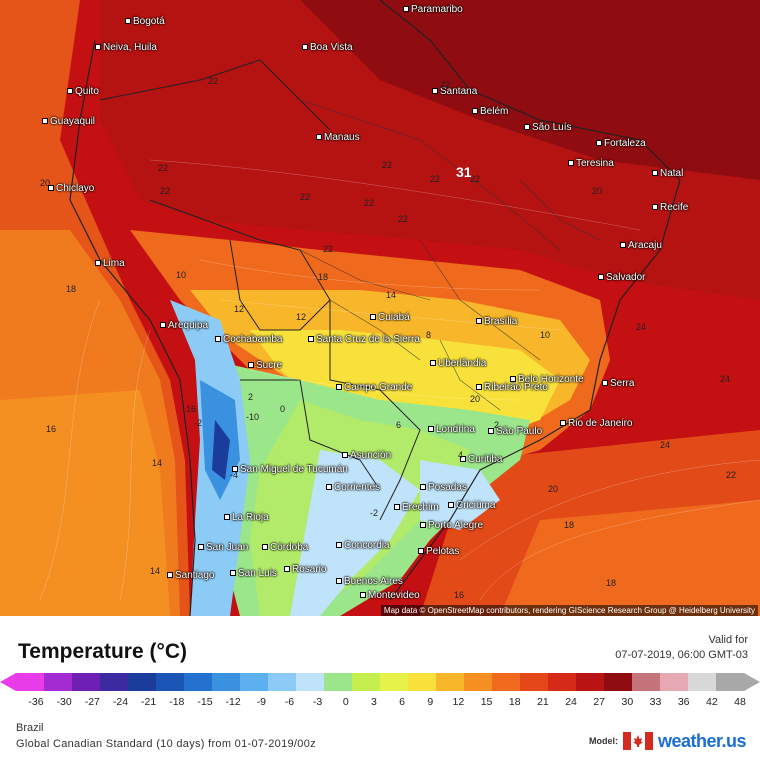 This screenshot has height=760, width=760. I want to click on city-name: Curitiba, so click(485, 459).